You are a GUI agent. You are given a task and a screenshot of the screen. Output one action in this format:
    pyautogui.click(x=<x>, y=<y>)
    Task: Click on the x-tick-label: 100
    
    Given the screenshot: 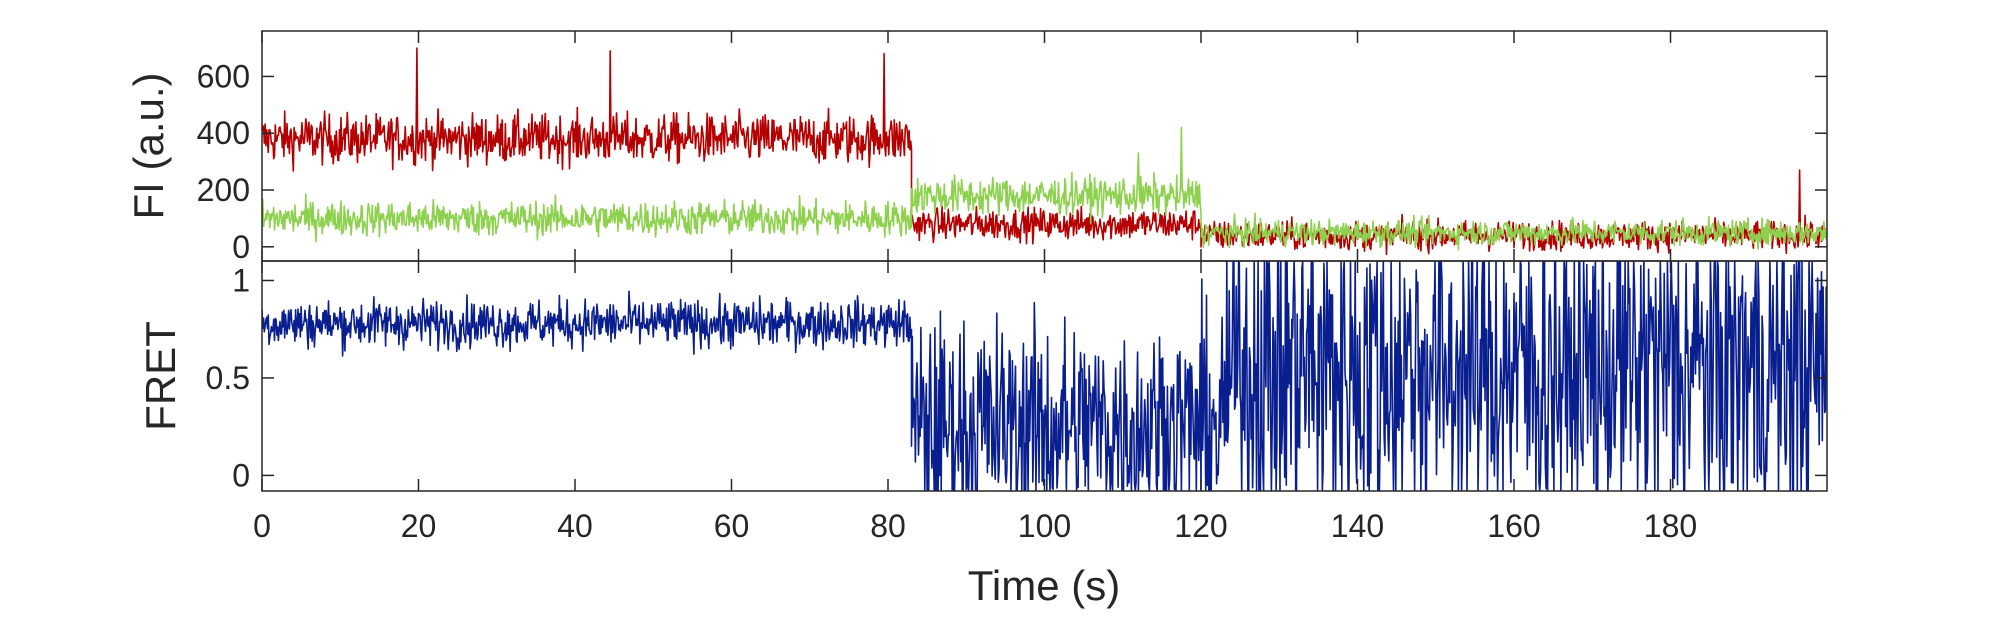 What is the action you would take?
    pyautogui.click(x=1044, y=526)
    